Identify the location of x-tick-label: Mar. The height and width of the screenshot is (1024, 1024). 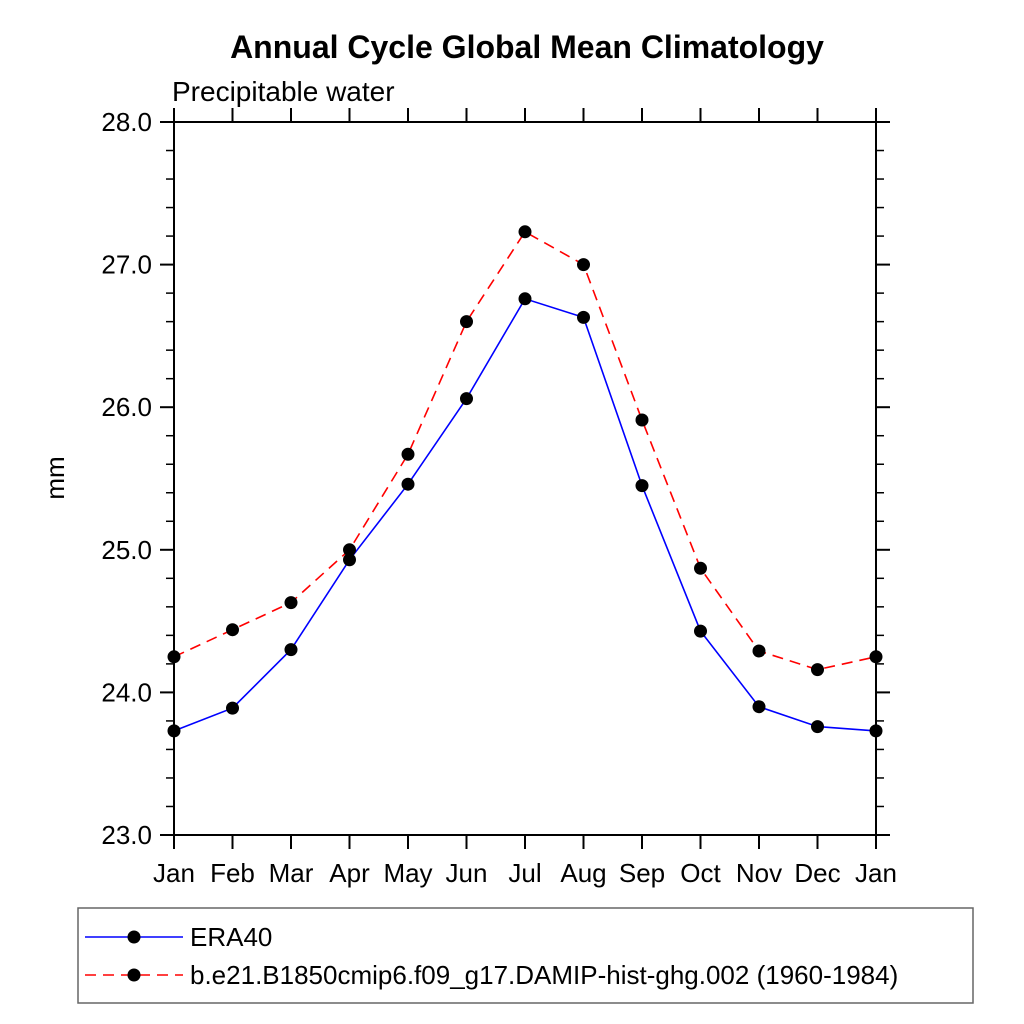
(291, 873).